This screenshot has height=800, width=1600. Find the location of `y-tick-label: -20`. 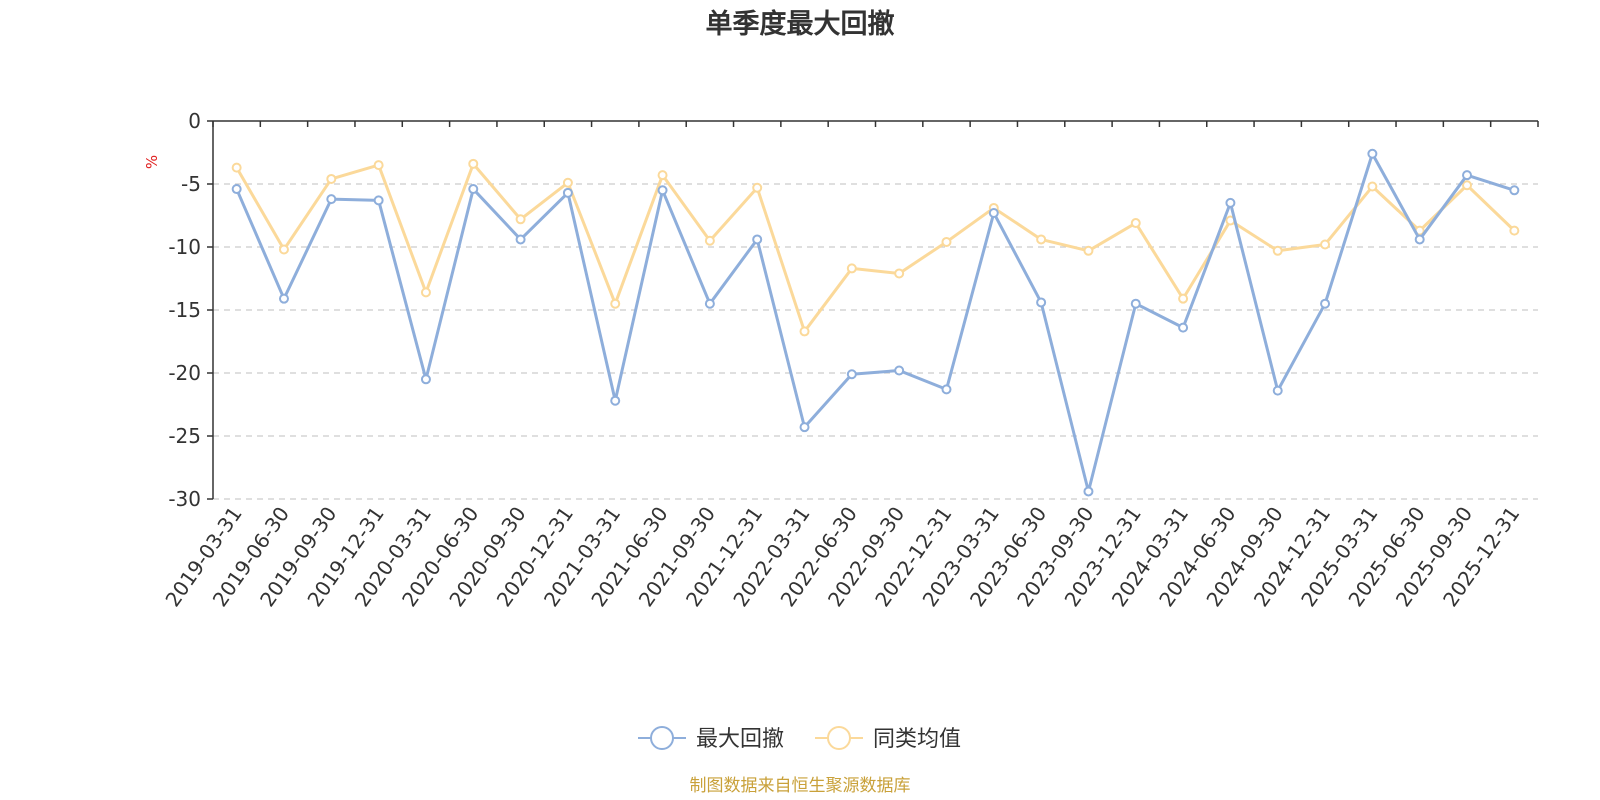

y-tick-label: -20 is located at coordinates (184, 373).